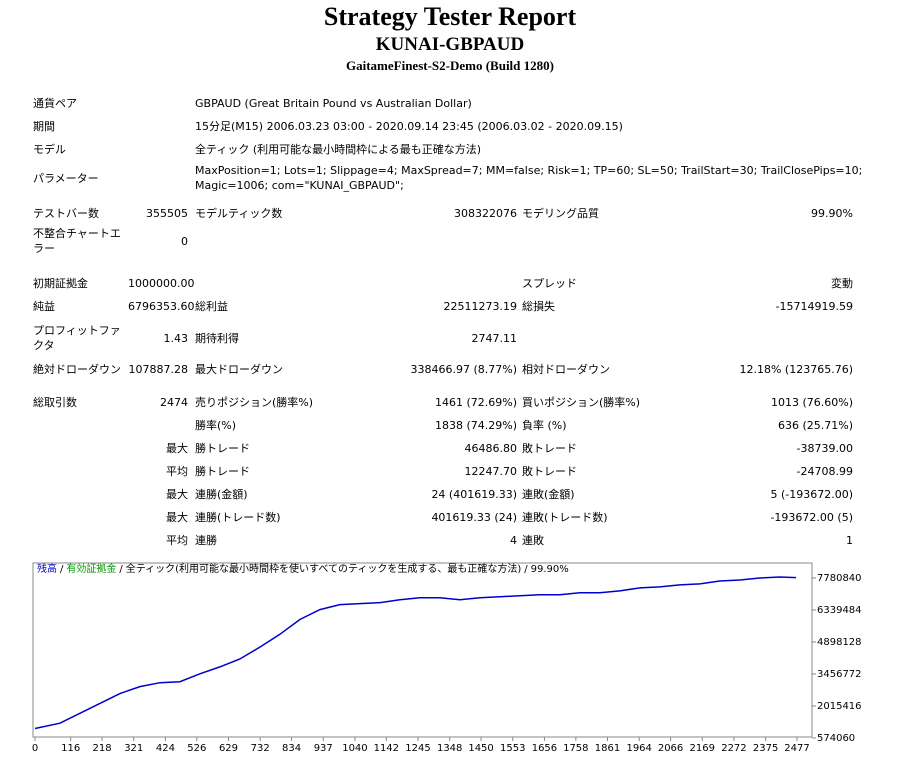  I want to click on stat-label: スプレッド, so click(549, 283).